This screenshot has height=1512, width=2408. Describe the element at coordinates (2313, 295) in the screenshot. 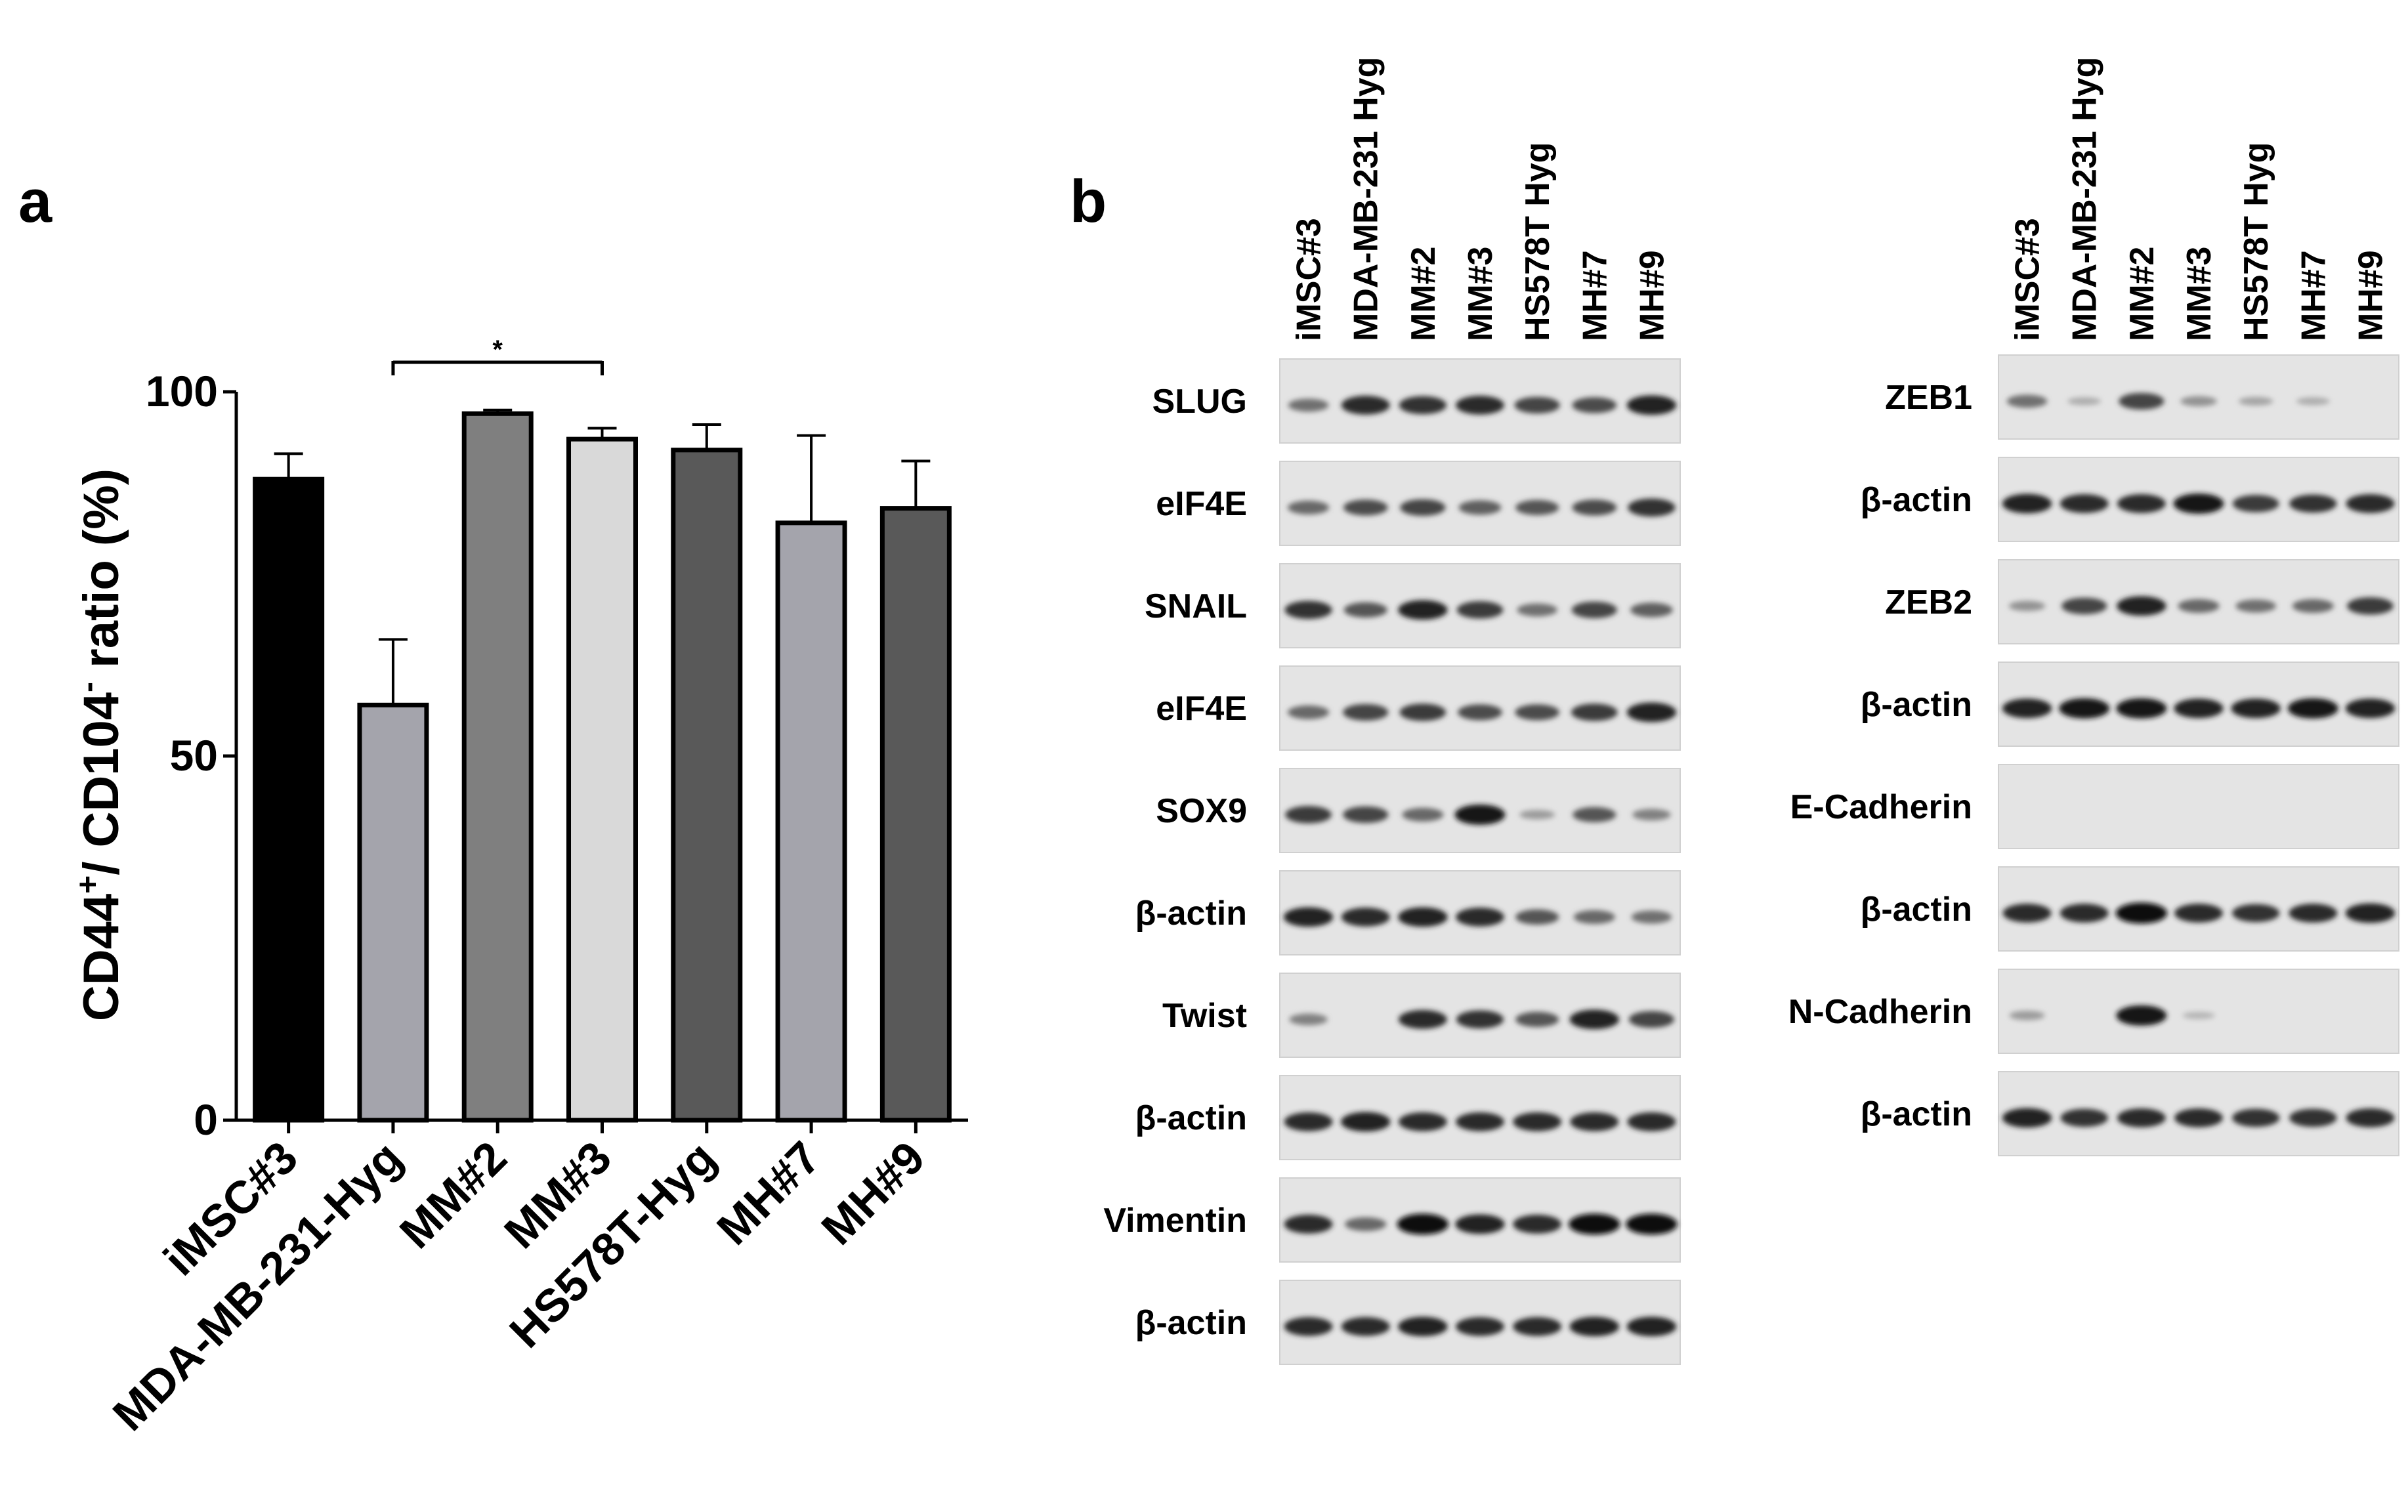

I see `lane-label: MH#7` at that location.